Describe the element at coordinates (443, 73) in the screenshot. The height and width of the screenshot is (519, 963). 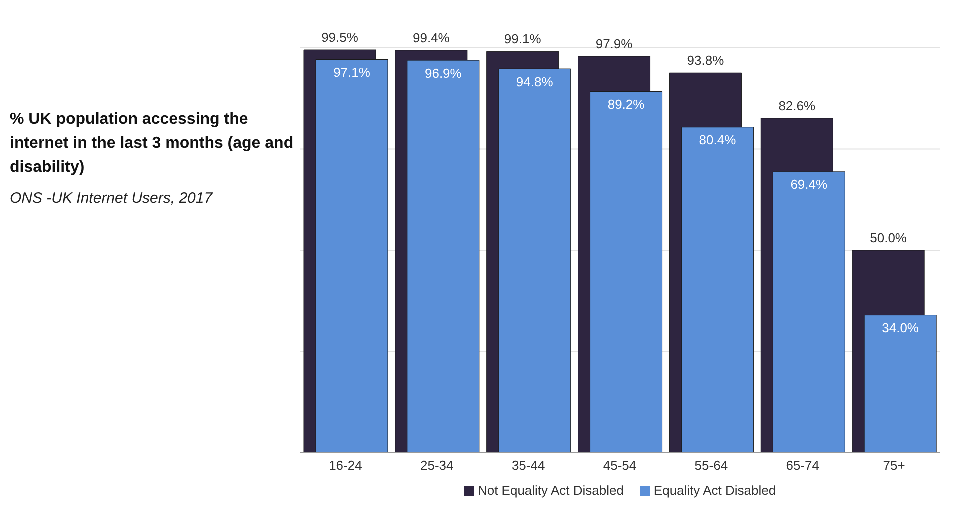
I see `data-label: 96.9%` at that location.